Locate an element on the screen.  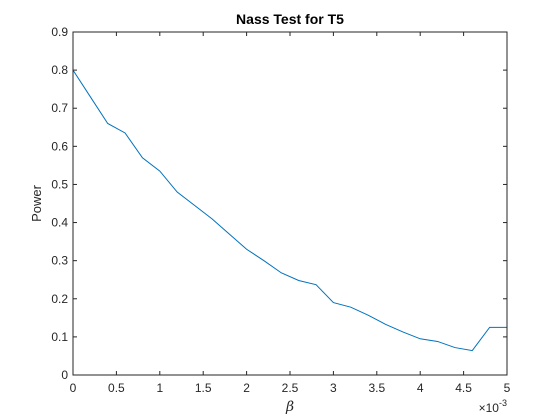
x-tick-label: 1 is located at coordinates (159, 388).